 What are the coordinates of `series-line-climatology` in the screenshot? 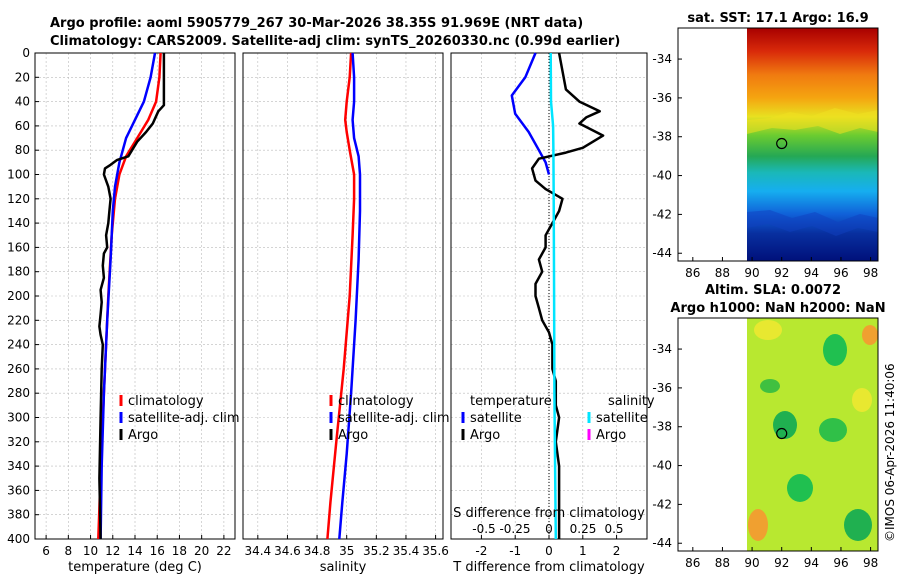 It's located at (341, 296).